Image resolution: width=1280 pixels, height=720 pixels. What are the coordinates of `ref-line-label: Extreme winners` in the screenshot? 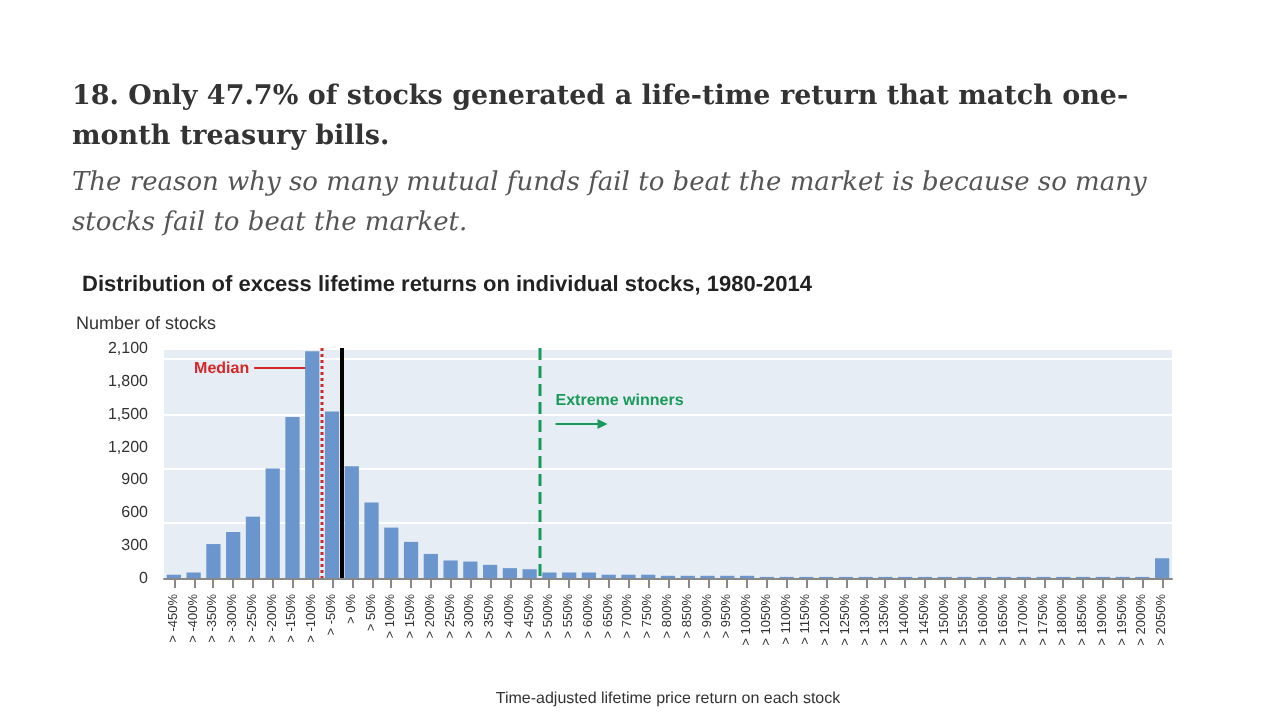 It's located at (620, 400).